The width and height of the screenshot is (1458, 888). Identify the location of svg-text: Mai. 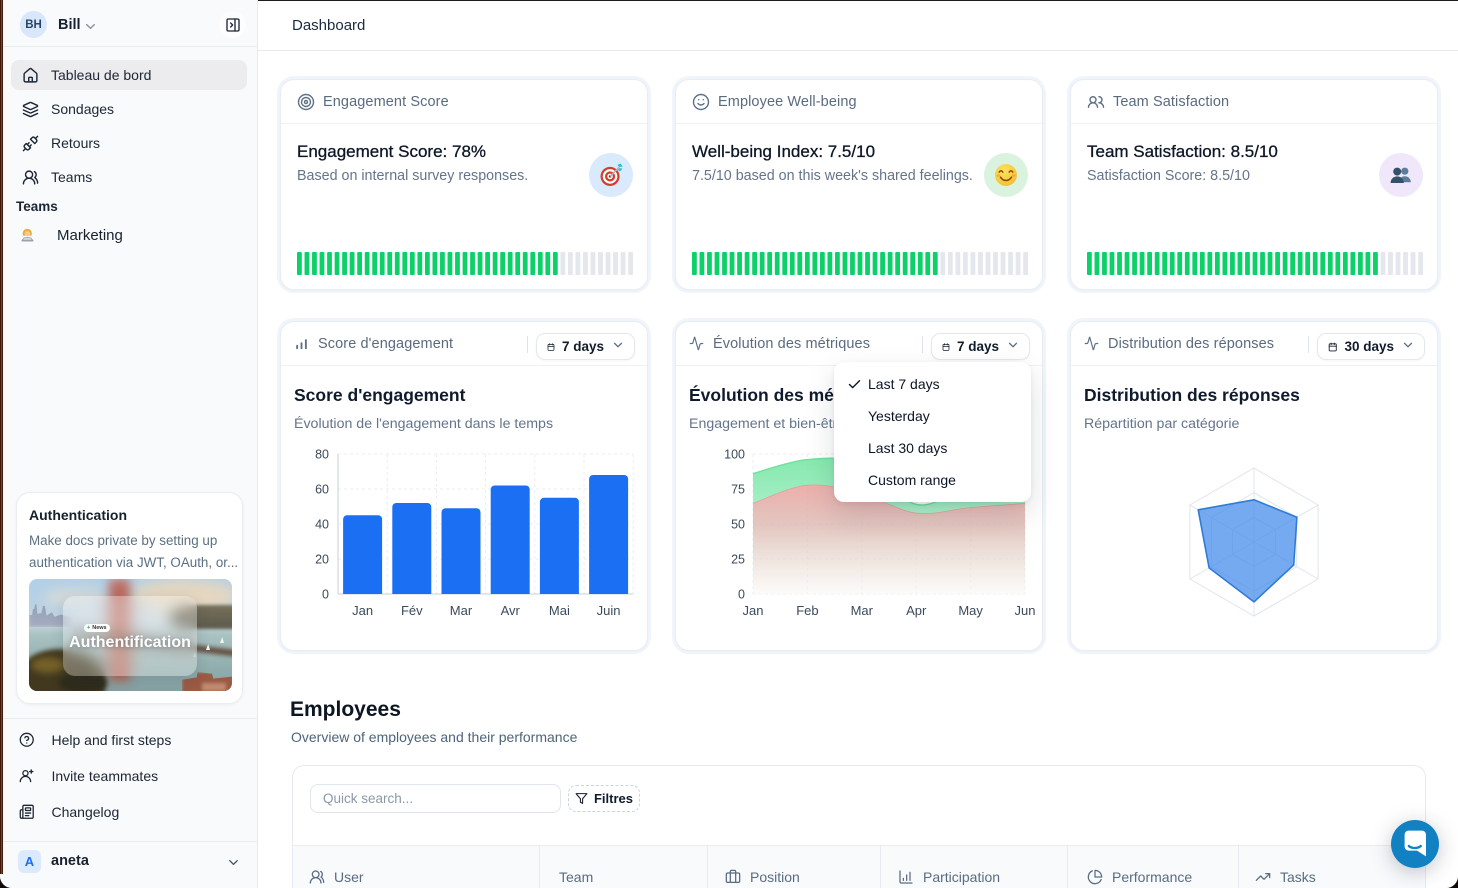
(559, 610).